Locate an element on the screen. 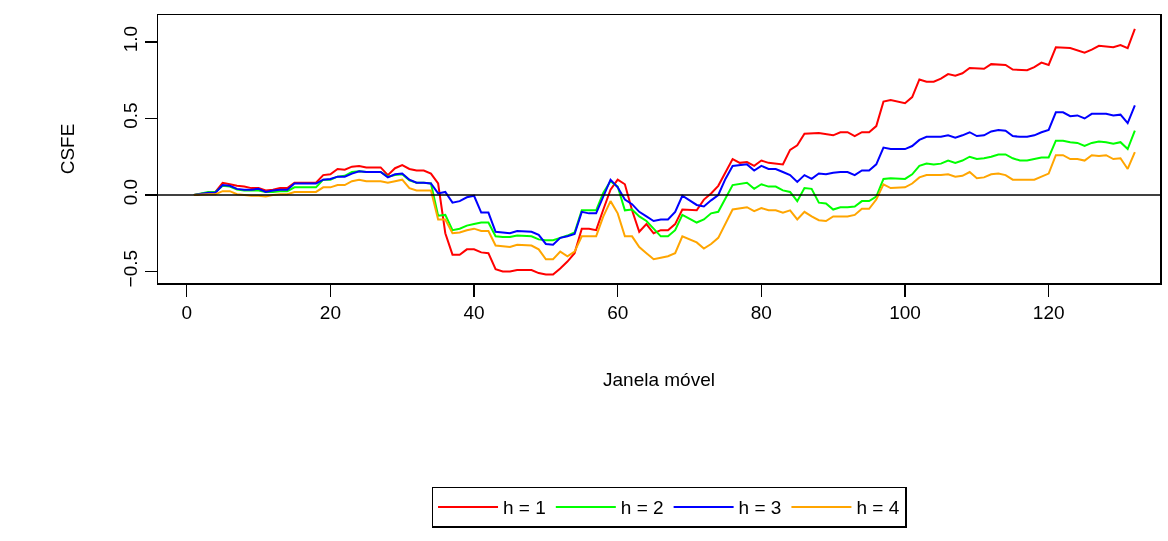  x-tick-label: 20 is located at coordinates (330, 313).